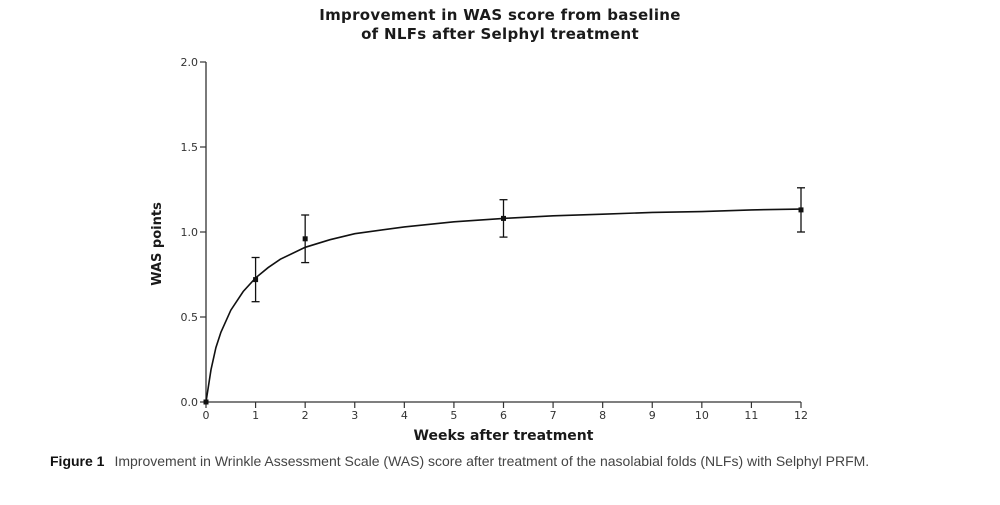  What do you see at coordinates (500, 34) in the screenshot?
I see `chart-title-line-2: of NLFs after Selphyl treatment` at bounding box center [500, 34].